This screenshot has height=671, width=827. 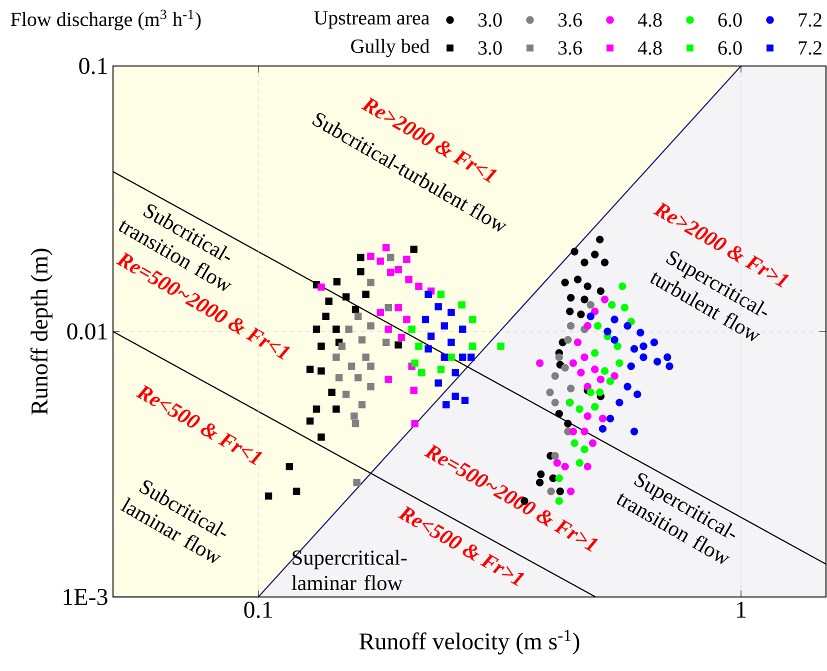 I want to click on y-tick-label: 0.1, so click(x=93, y=66).